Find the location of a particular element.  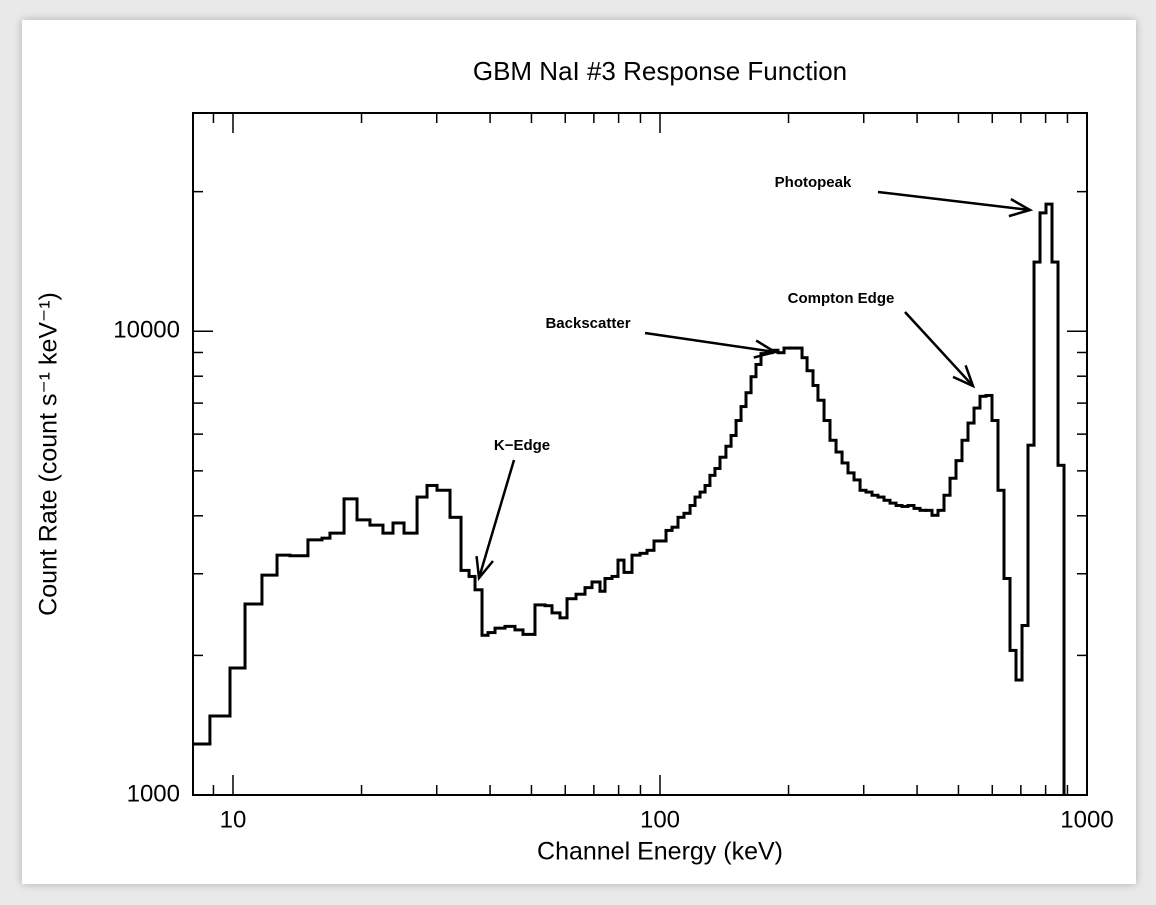

chart-title: GBM NaI #3 Response Function is located at coordinates (660, 71).